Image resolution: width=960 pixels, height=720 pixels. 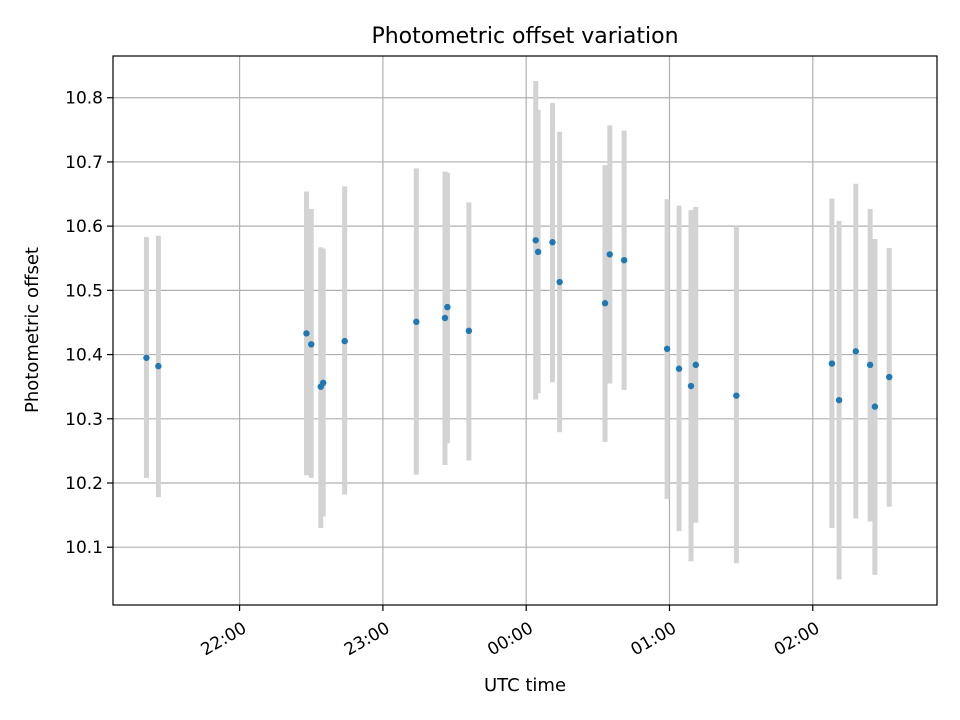 I want to click on y-tick-label: 10.1, so click(x=84, y=548).